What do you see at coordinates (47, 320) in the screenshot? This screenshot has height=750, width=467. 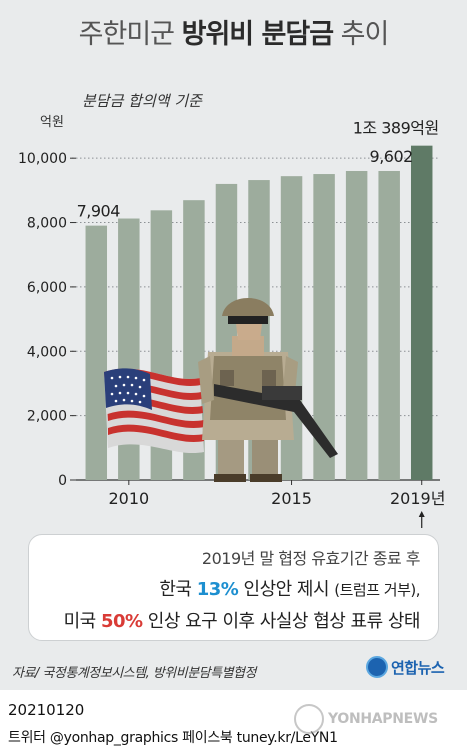 I see `y-ticks: 0 2,000 4,000 6,000 8,000 10,000` at bounding box center [47, 320].